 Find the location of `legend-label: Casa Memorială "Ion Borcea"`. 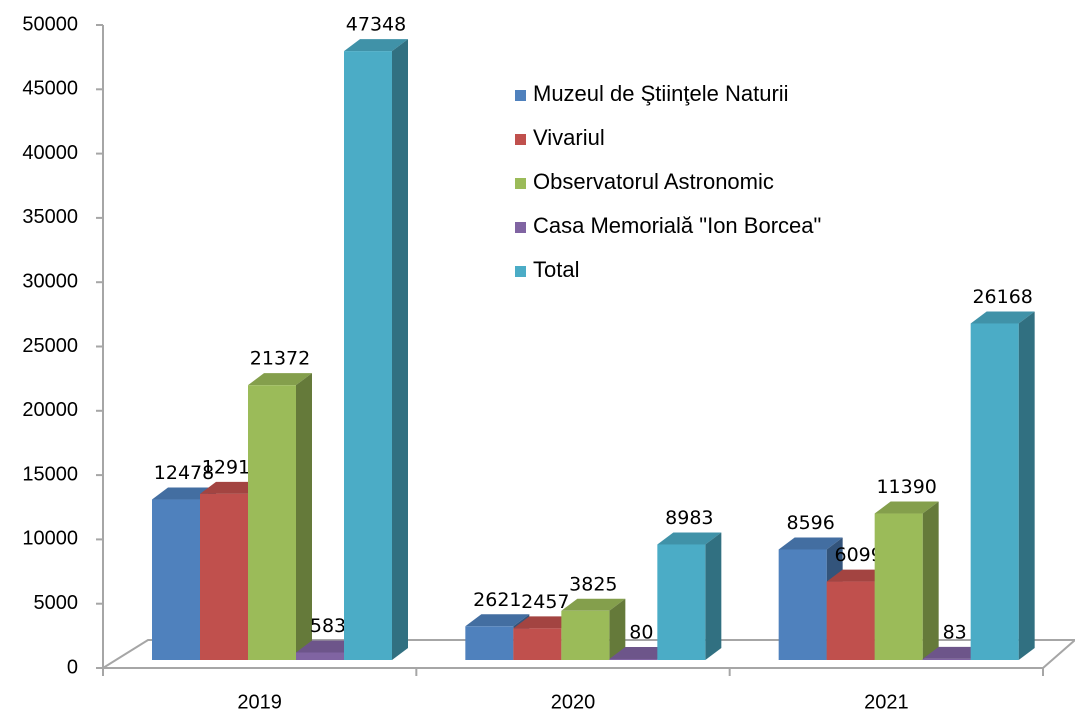

legend-label: Casa Memorială "Ion Borcea" is located at coordinates (677, 225).